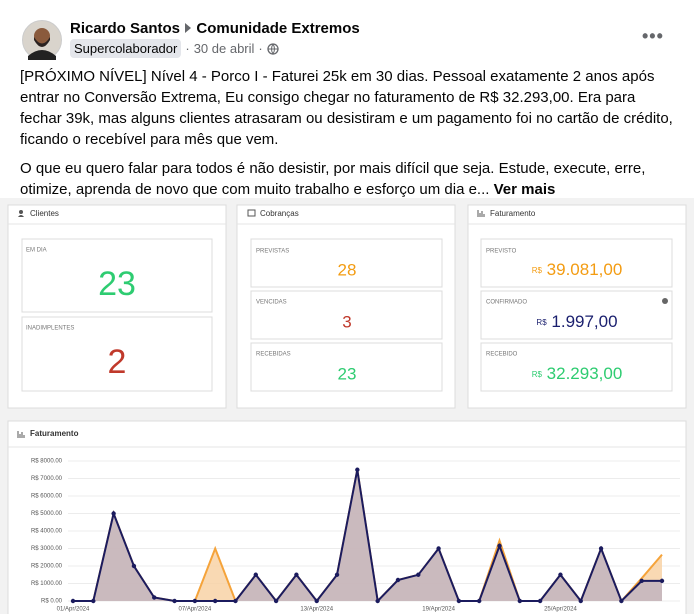  What do you see at coordinates (560, 610) in the screenshot?
I see `x-tick-label: 25/Apr/2024` at bounding box center [560, 610].